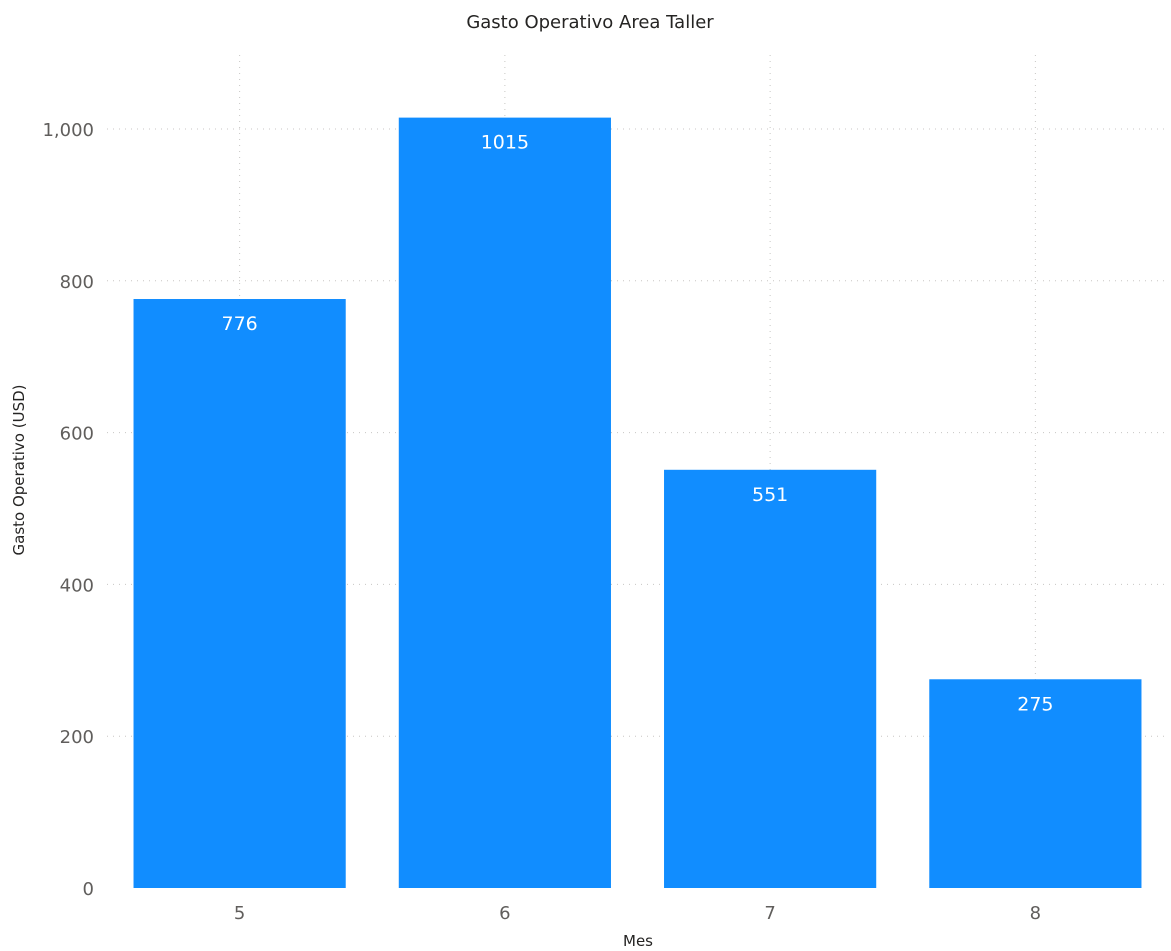 The height and width of the screenshot is (951, 1171). Describe the element at coordinates (590, 22) in the screenshot. I see `chart-title: Gasto Operativo Area Taller` at that location.